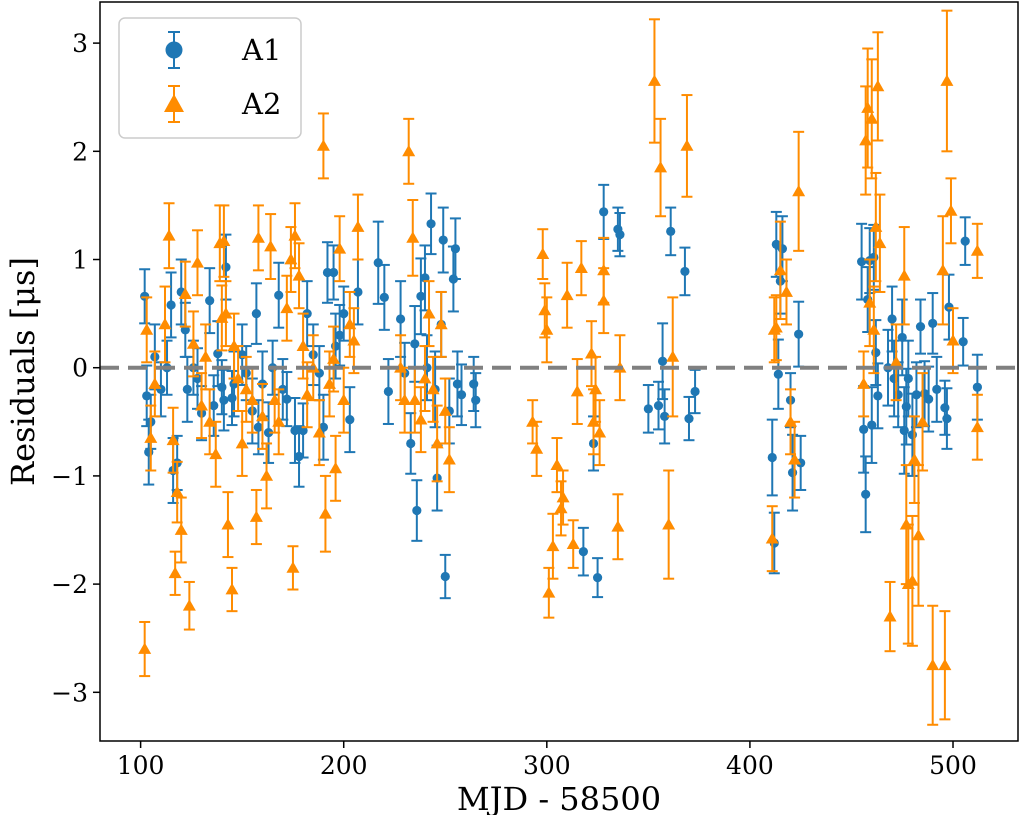 The image size is (1020, 815). I want to click on legend-triangle-marker, so click(174, 103).